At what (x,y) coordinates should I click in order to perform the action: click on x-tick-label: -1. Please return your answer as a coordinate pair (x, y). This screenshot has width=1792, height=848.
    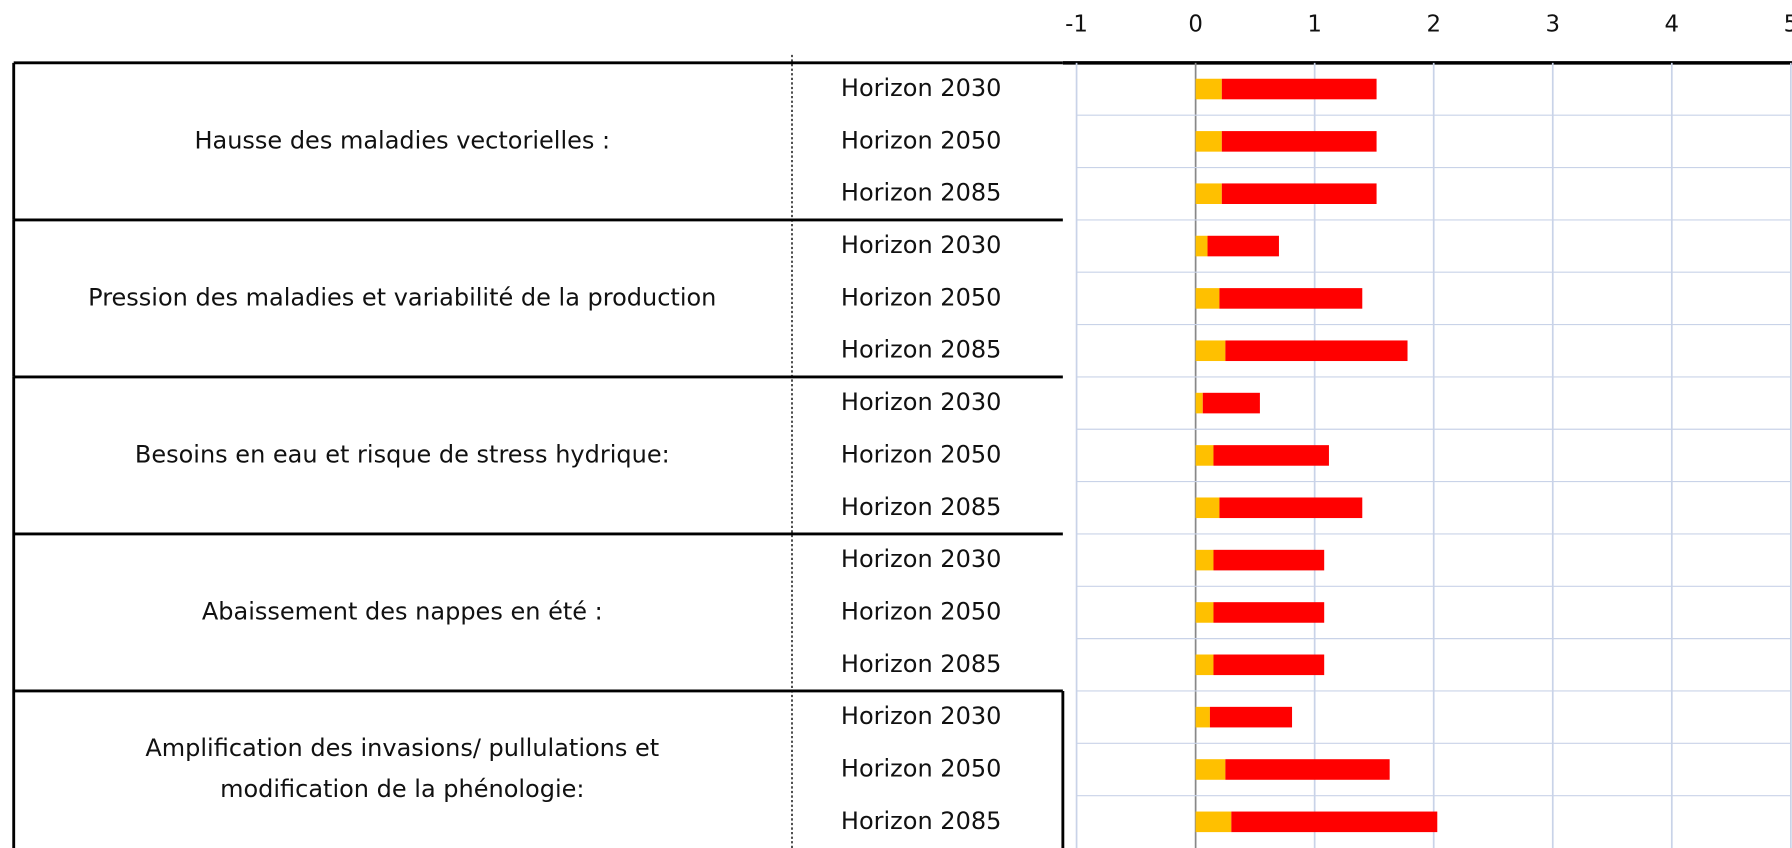
    Looking at the image, I should click on (1076, 25).